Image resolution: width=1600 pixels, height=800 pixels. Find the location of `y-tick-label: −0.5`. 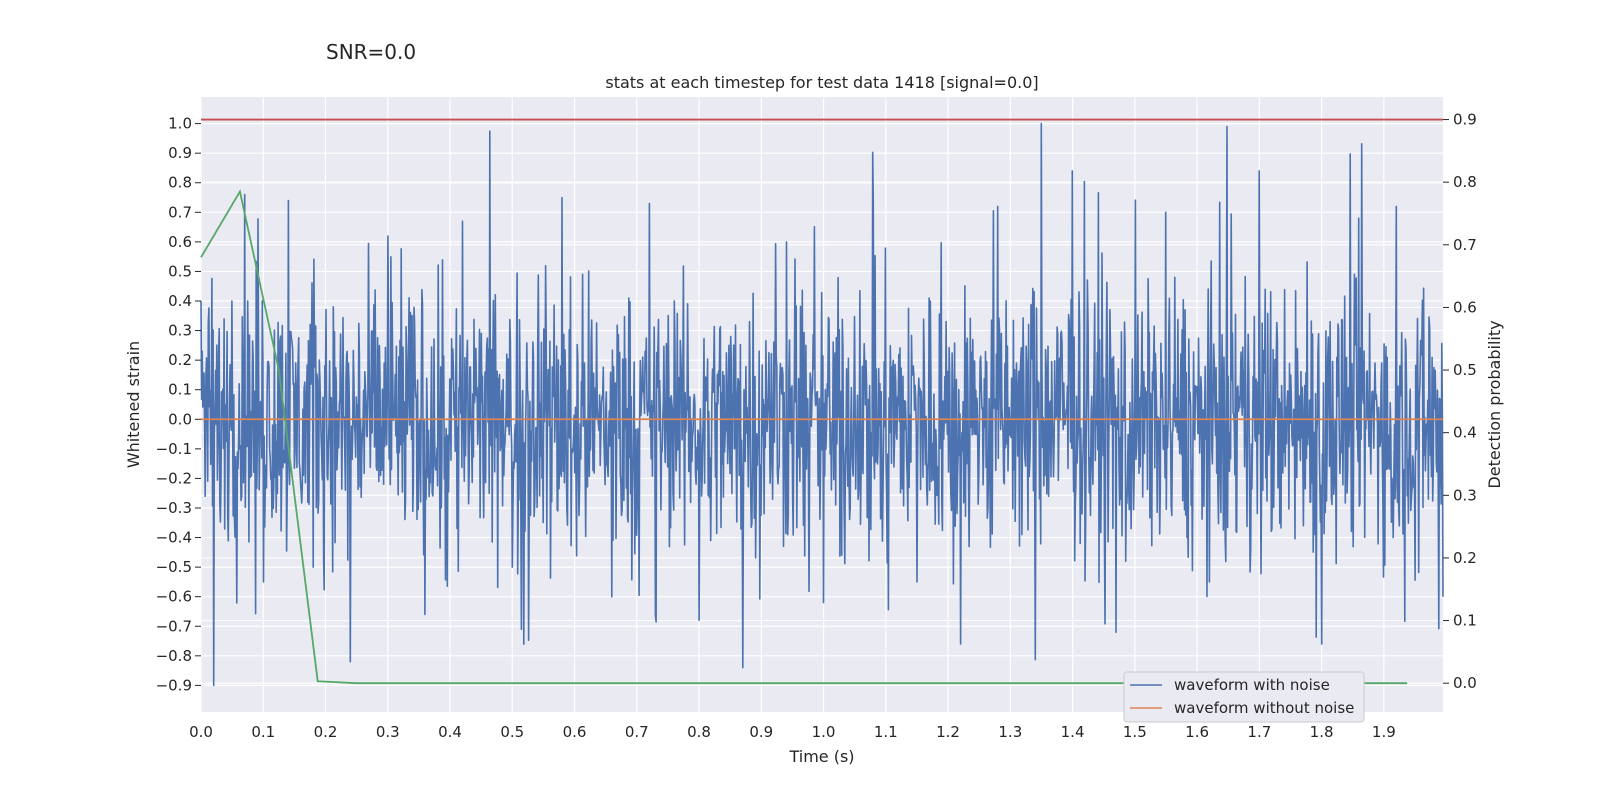

y-tick-label: −0.5 is located at coordinates (174, 567).